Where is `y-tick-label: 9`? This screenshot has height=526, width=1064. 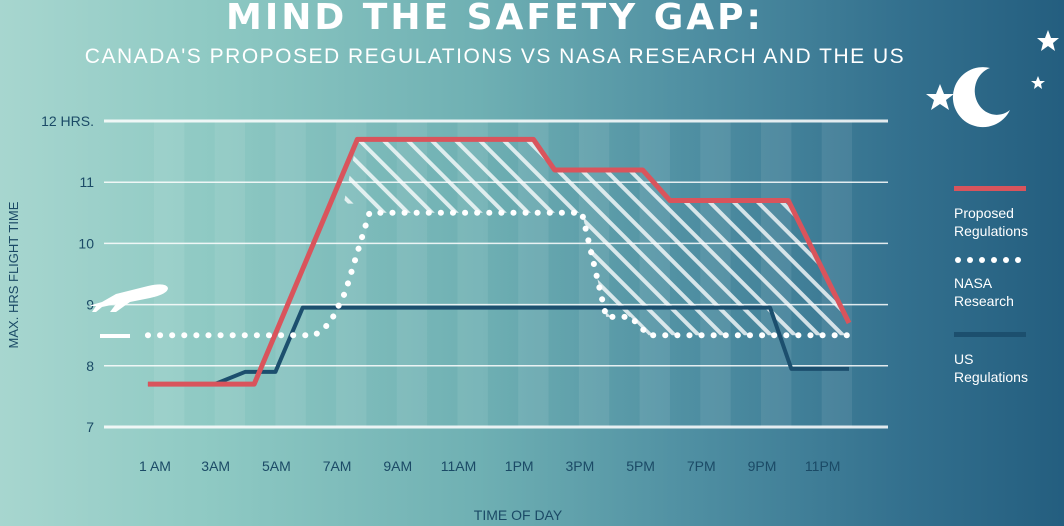
y-tick-label: 9 is located at coordinates (90, 305).